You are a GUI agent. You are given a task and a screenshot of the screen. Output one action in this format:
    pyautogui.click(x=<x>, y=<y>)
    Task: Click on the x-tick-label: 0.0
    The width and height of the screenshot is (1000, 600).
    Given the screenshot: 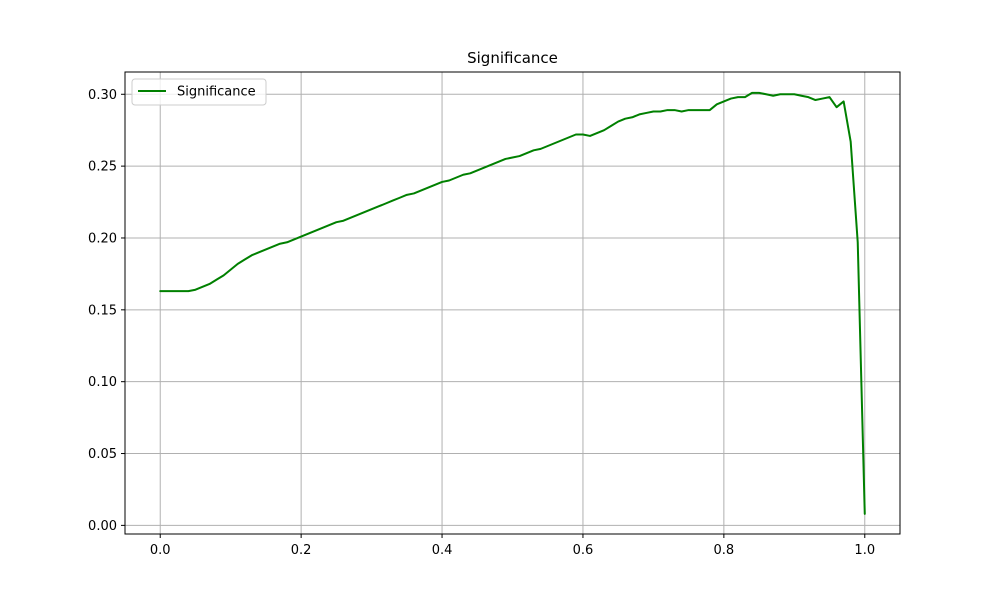 What is the action you would take?
    pyautogui.click(x=160, y=550)
    